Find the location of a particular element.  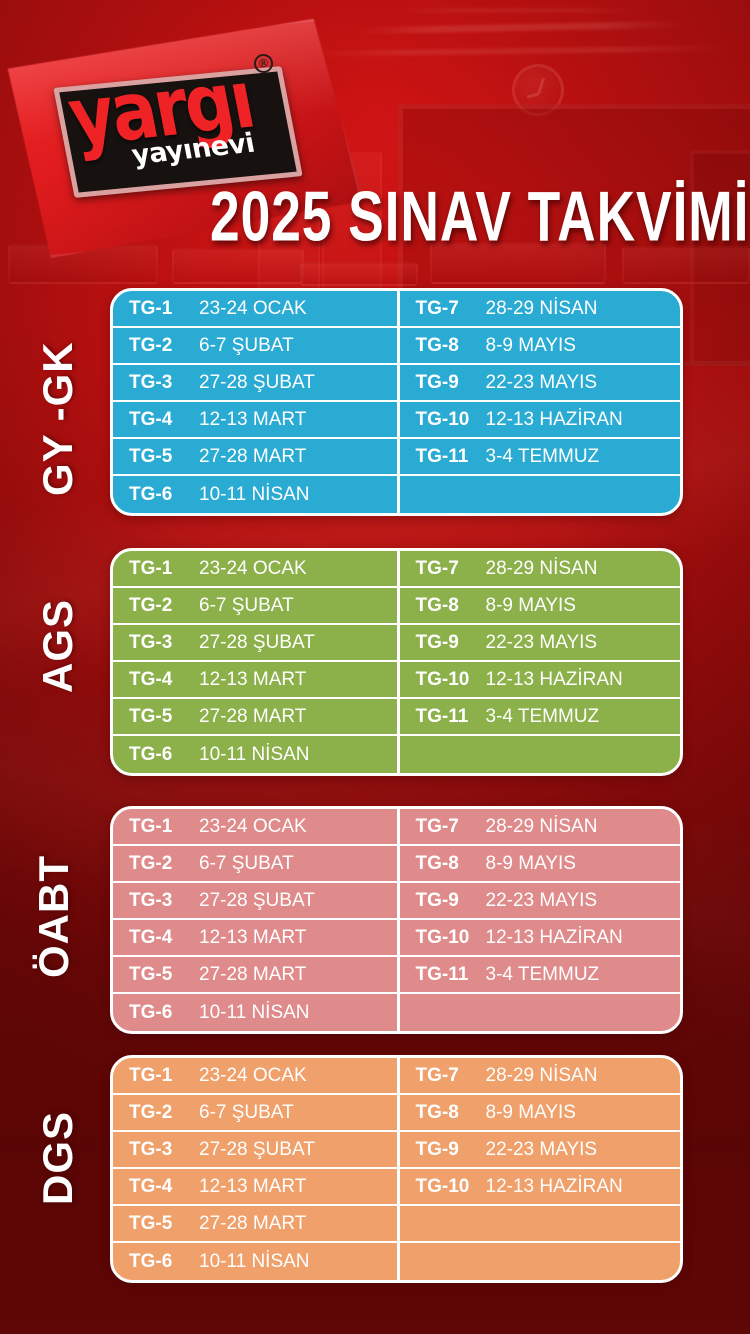

table-row: TG-6 10-11 NİSAN is located at coordinates (255, 1012).